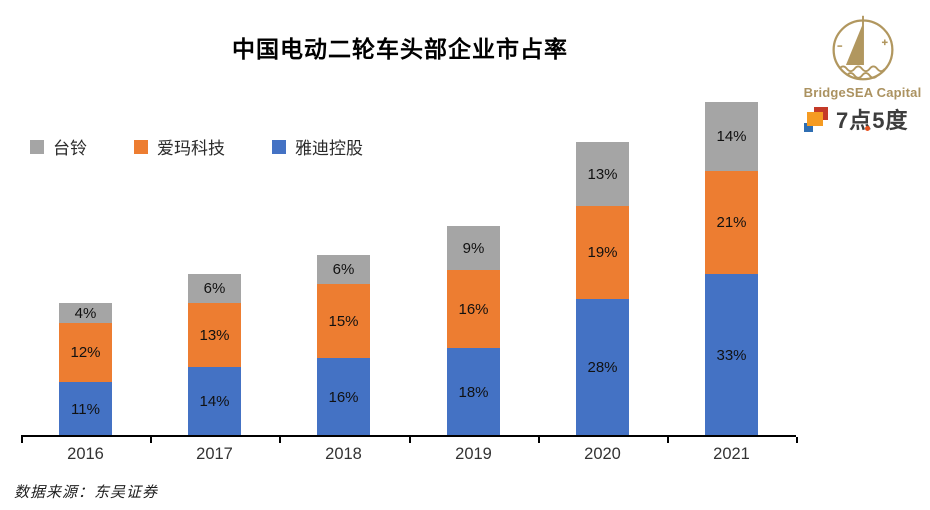  Describe the element at coordinates (602, 454) in the screenshot. I see `x-tick-label-2020: 2020` at that location.